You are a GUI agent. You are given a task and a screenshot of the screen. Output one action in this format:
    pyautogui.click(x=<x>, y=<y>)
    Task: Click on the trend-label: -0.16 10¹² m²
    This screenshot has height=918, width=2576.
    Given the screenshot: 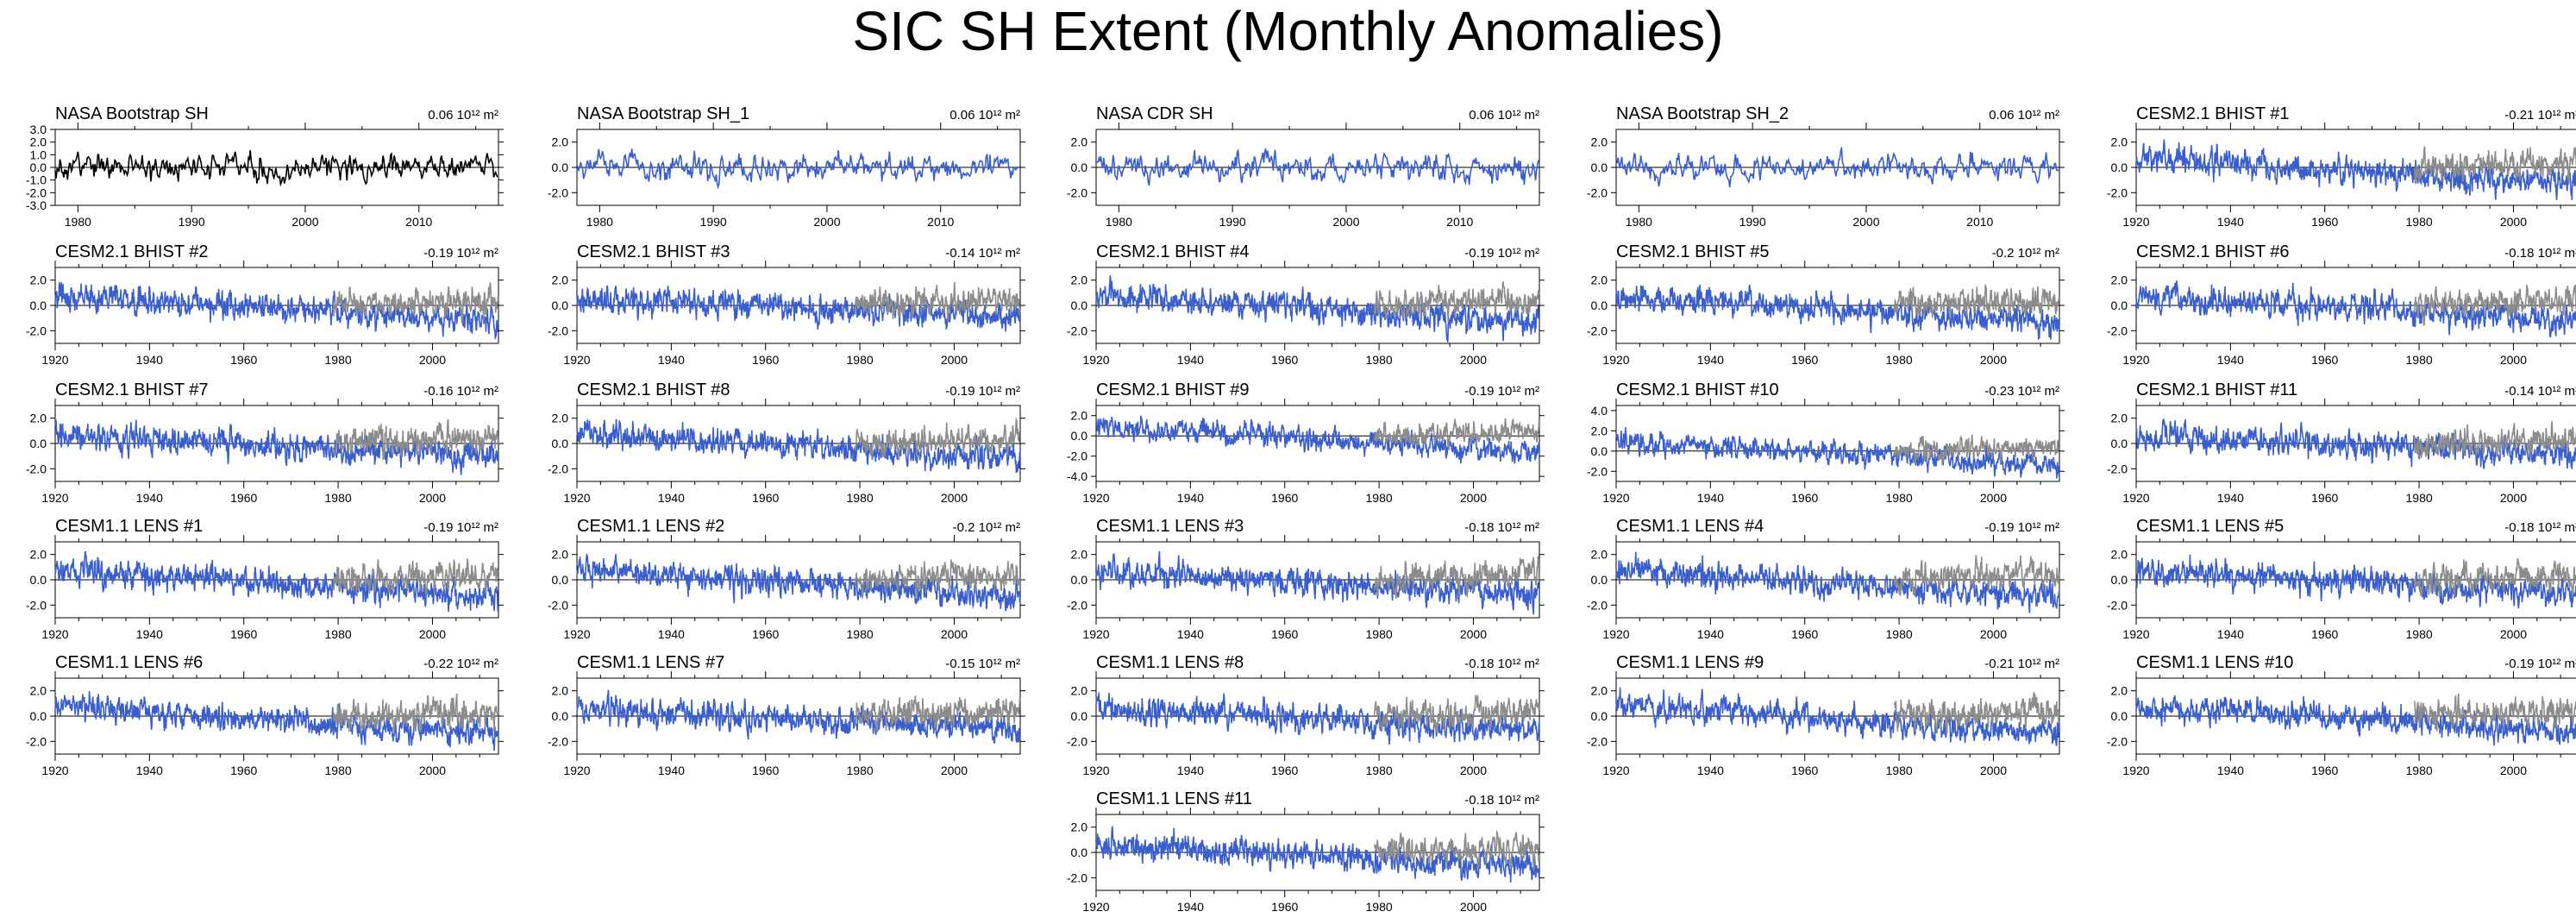 What is the action you would take?
    pyautogui.click(x=460, y=391)
    